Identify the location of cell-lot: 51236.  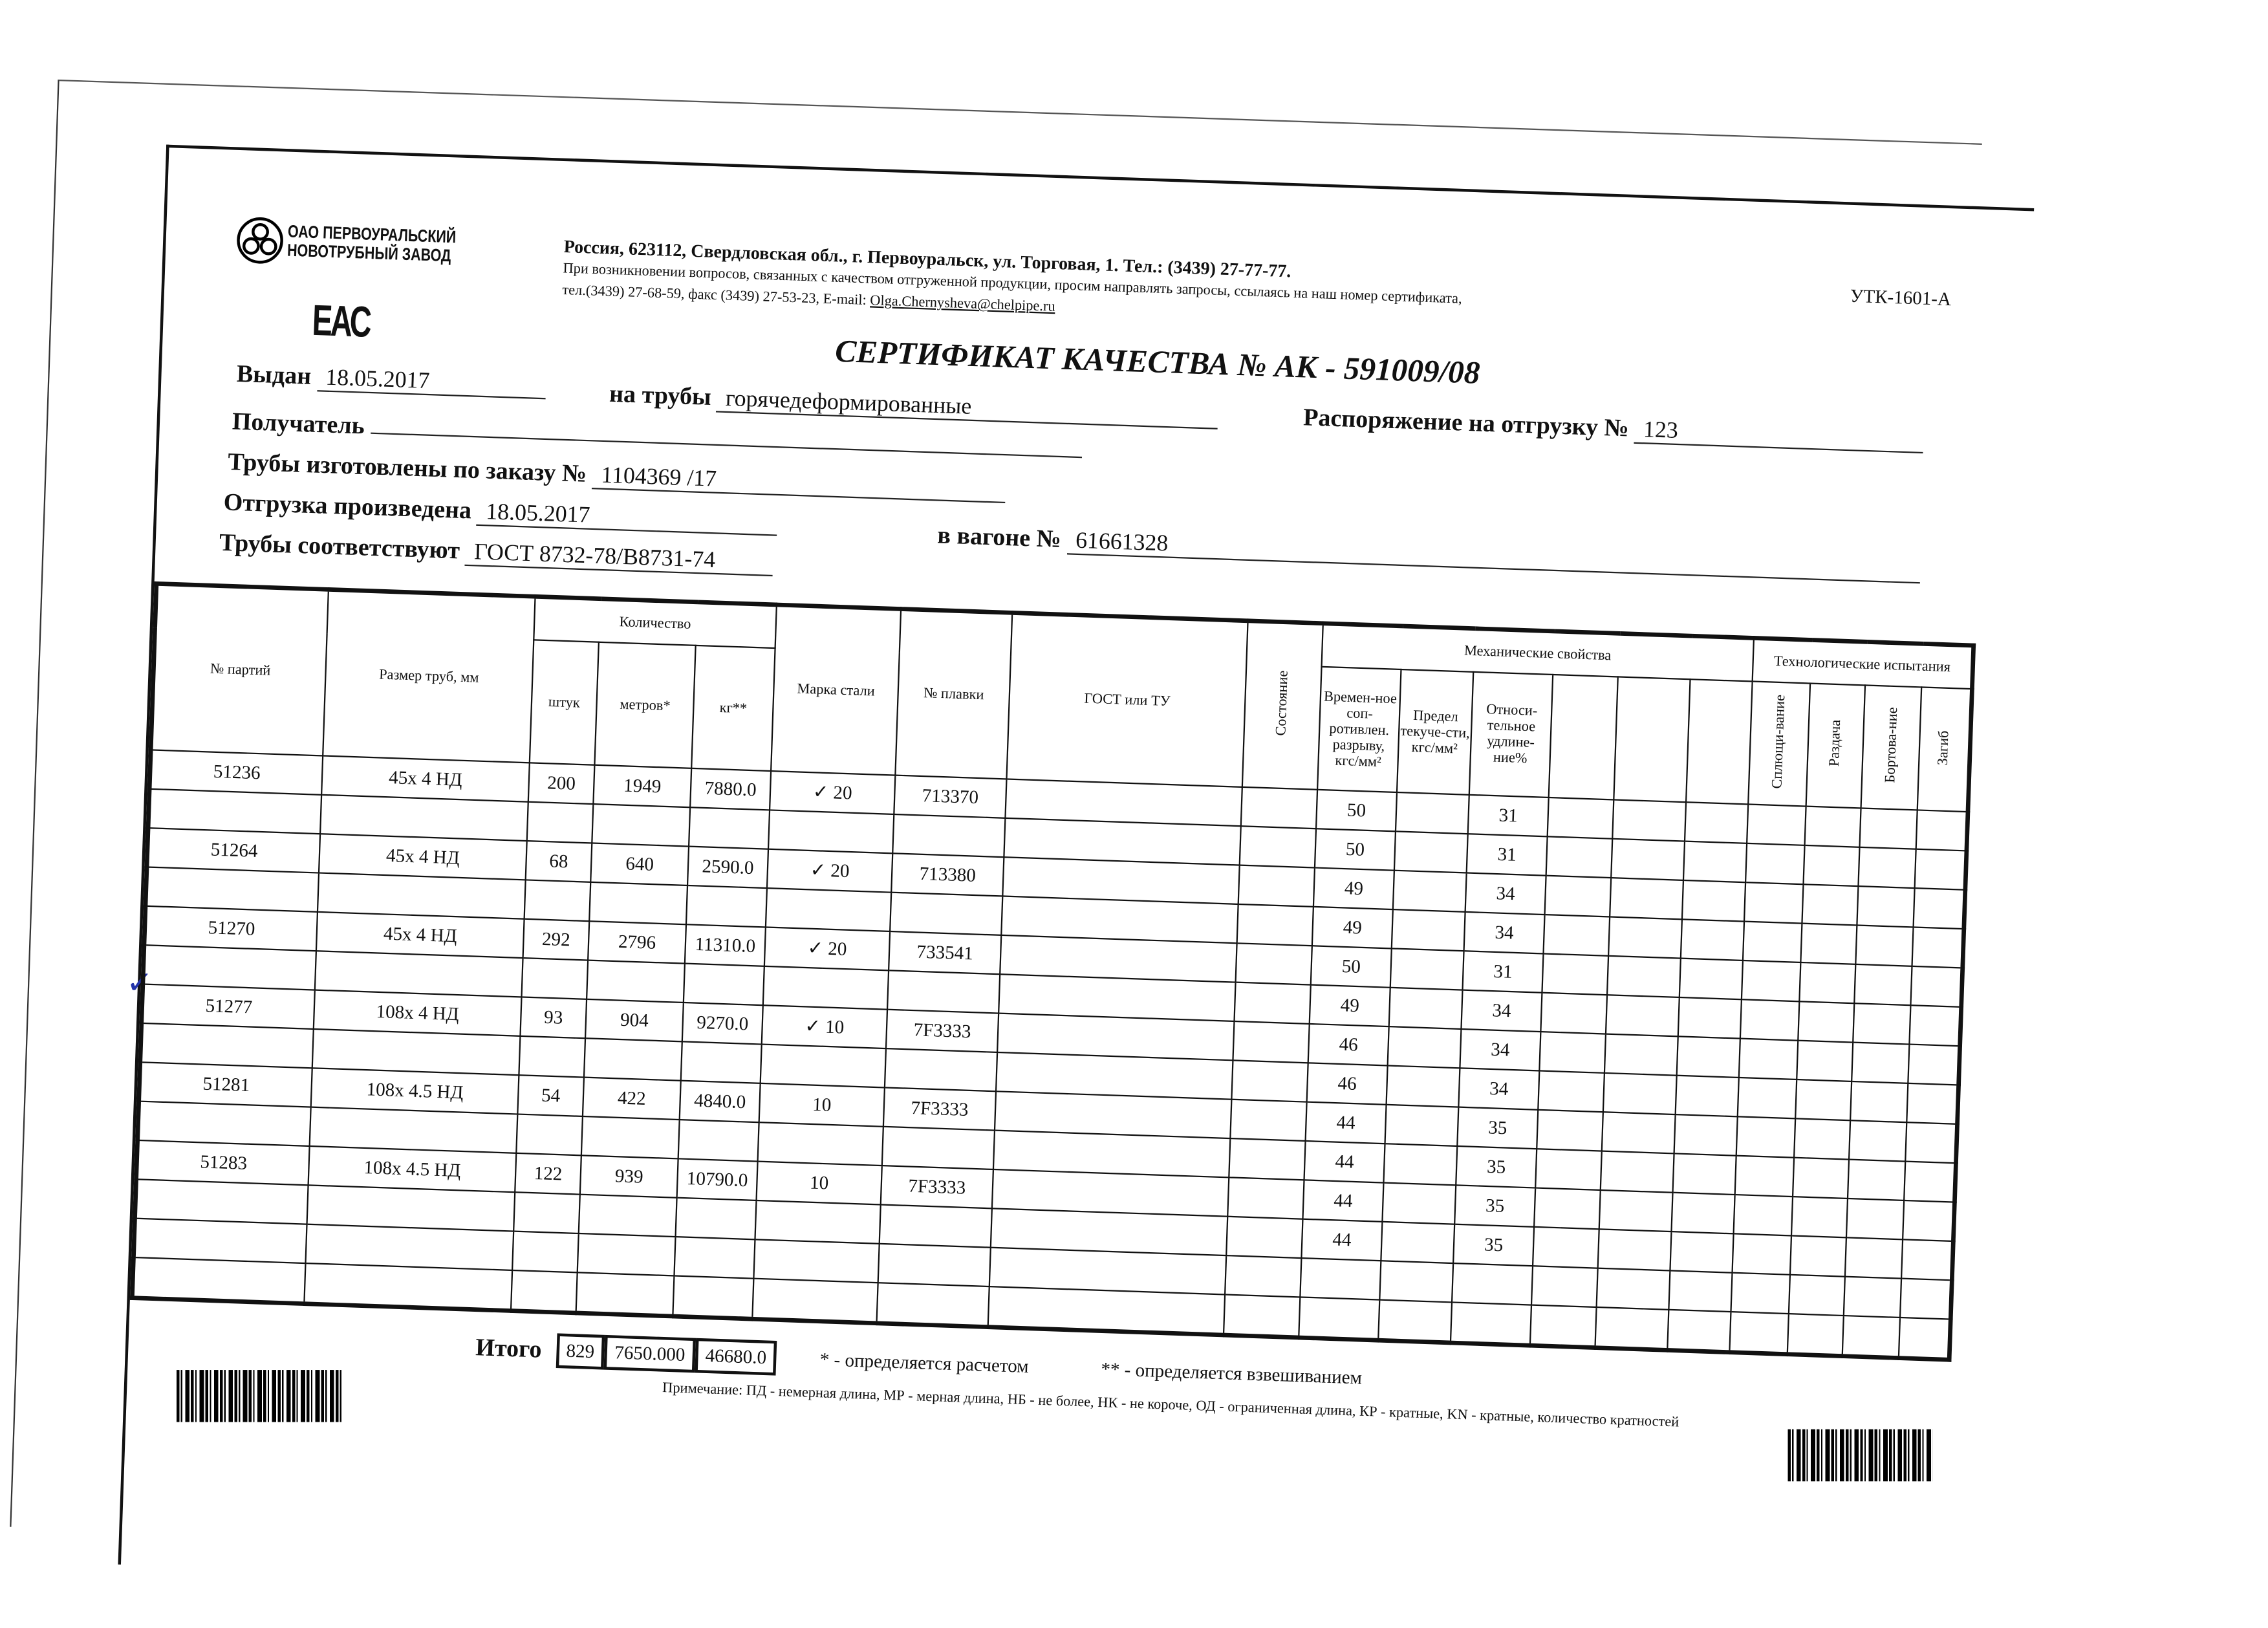
(236, 772).